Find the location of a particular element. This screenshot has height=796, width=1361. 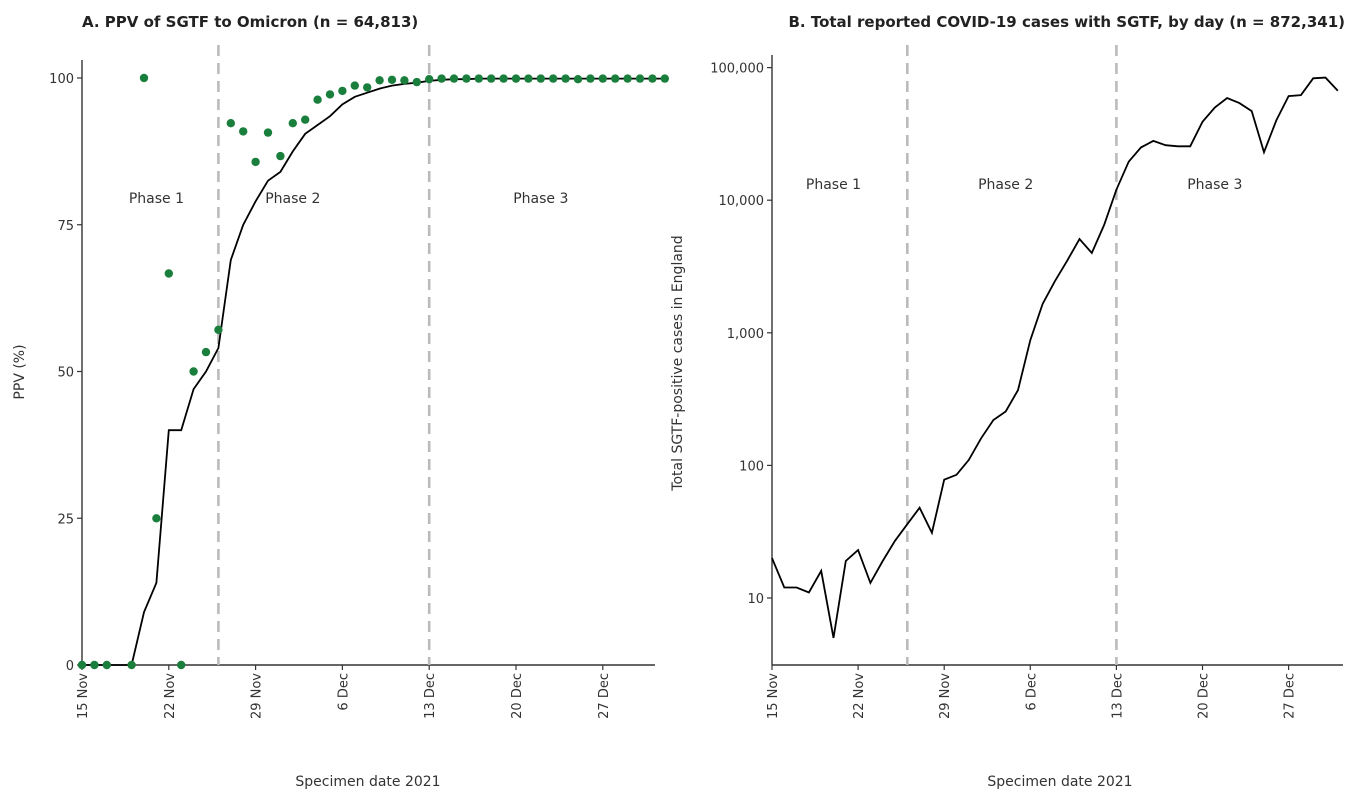

y-tick-label: 25 is located at coordinates (65, 519).